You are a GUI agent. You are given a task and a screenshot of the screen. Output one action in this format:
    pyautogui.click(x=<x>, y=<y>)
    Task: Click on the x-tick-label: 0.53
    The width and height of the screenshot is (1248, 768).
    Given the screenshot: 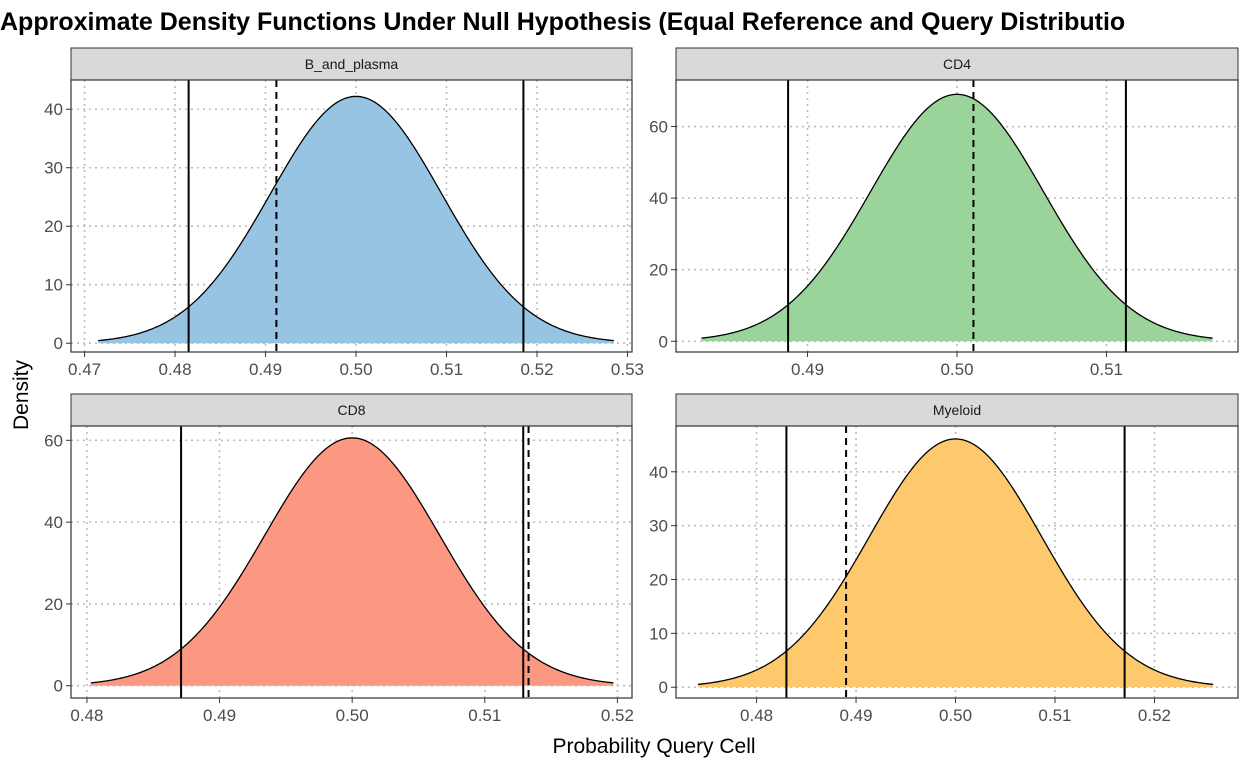 What is the action you would take?
    pyautogui.click(x=627, y=369)
    